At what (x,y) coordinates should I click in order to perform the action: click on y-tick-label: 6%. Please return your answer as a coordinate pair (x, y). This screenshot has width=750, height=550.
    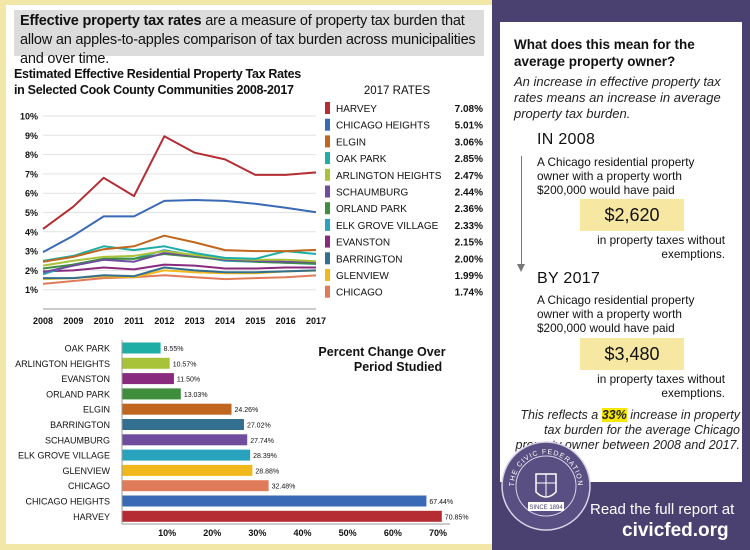
    Looking at the image, I should click on (31, 194).